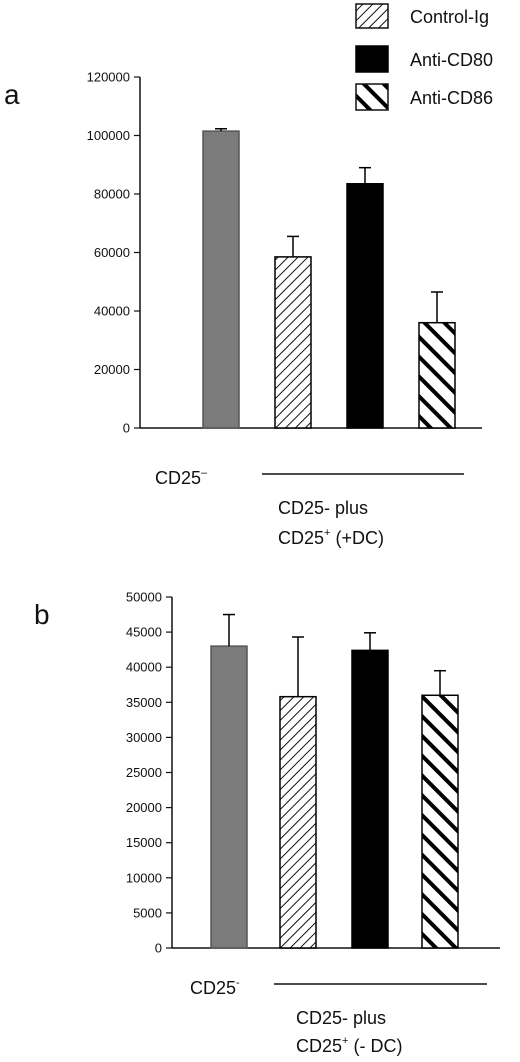 The width and height of the screenshot is (520, 1062). I want to click on y-tick-label-a: 0, so click(126, 428).